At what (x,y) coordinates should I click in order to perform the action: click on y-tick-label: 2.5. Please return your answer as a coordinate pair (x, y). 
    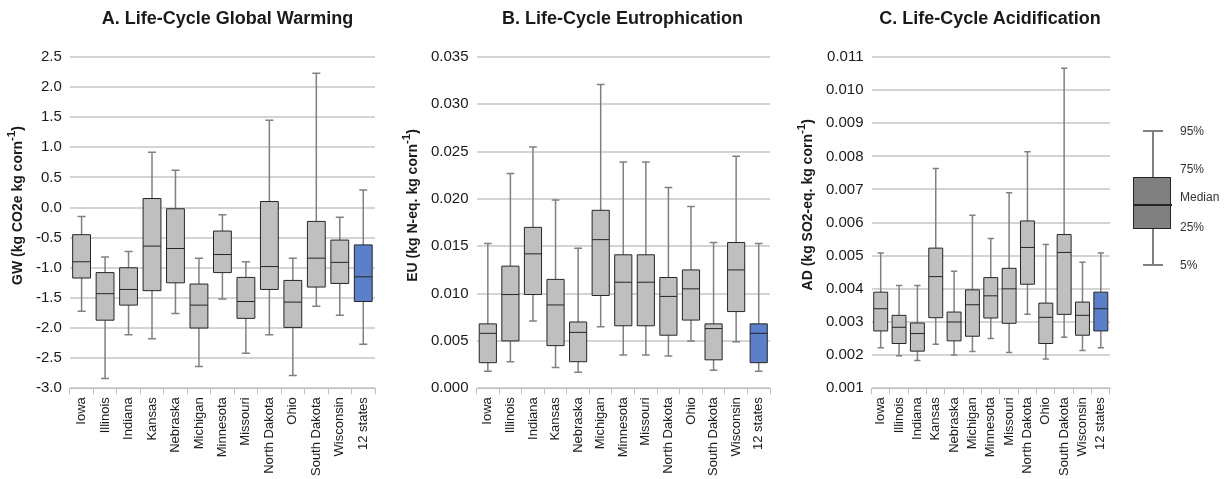
    Looking at the image, I should click on (51, 56).